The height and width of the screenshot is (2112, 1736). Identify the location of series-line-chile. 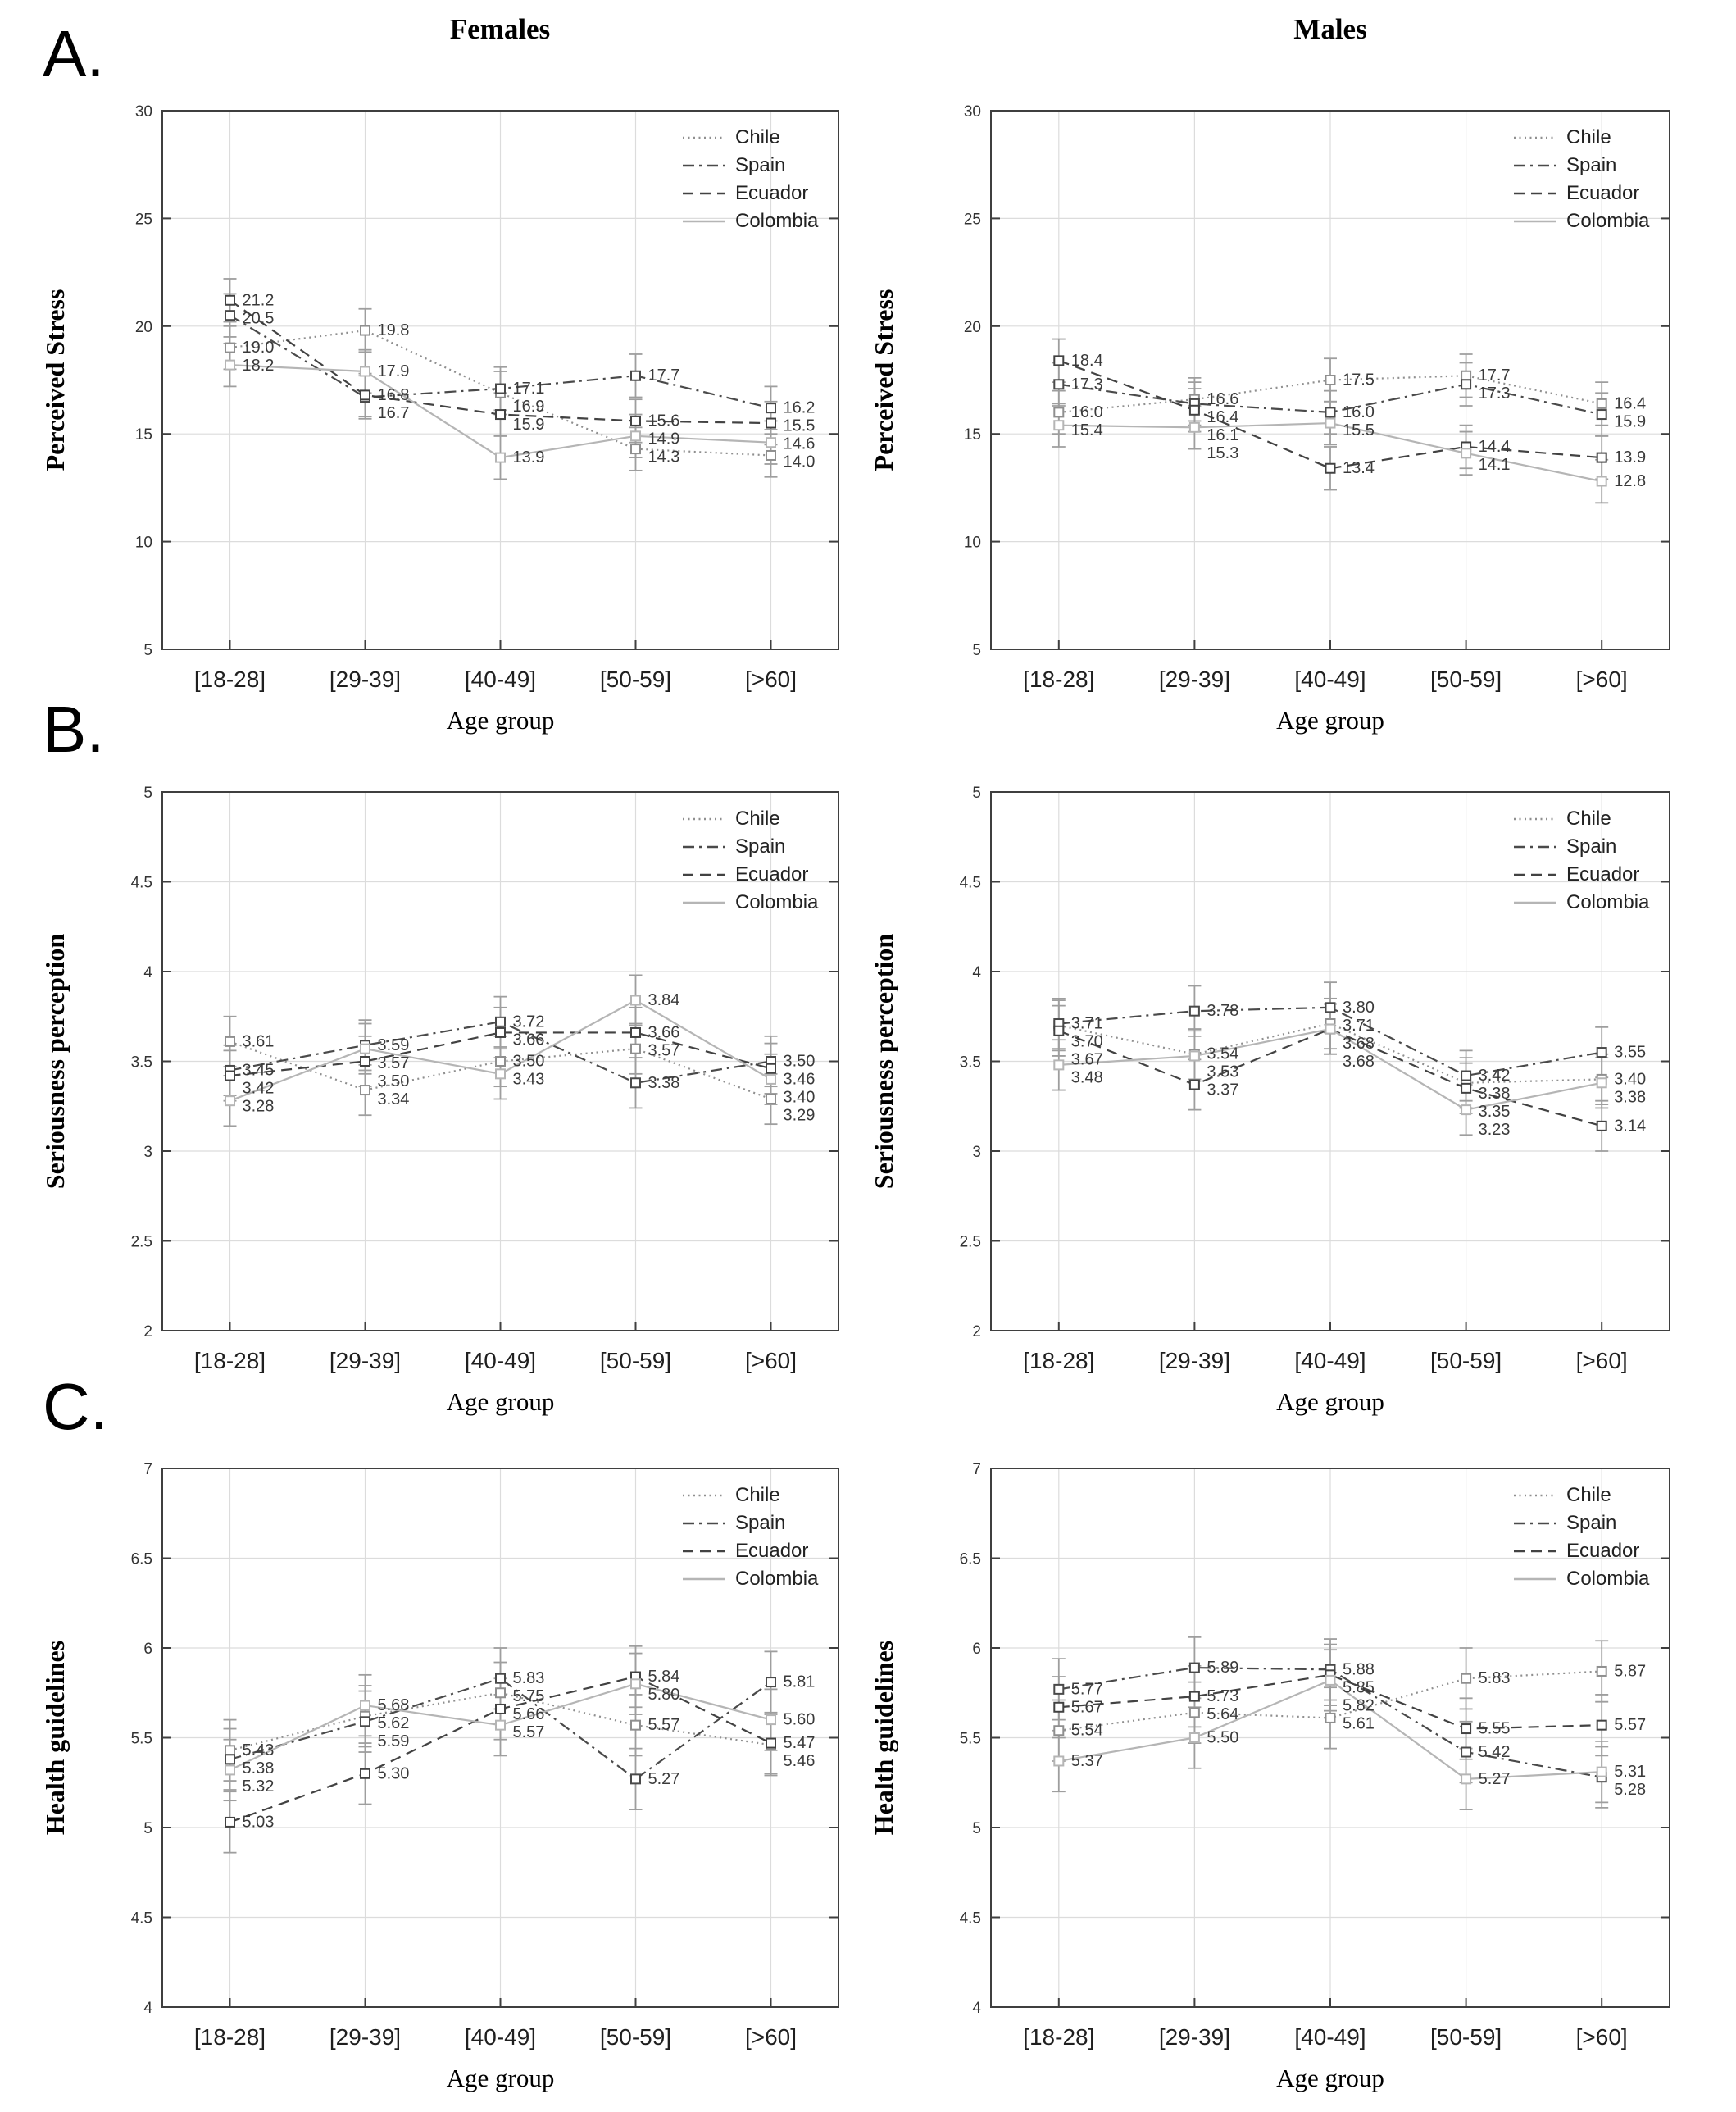
(1330, 394).